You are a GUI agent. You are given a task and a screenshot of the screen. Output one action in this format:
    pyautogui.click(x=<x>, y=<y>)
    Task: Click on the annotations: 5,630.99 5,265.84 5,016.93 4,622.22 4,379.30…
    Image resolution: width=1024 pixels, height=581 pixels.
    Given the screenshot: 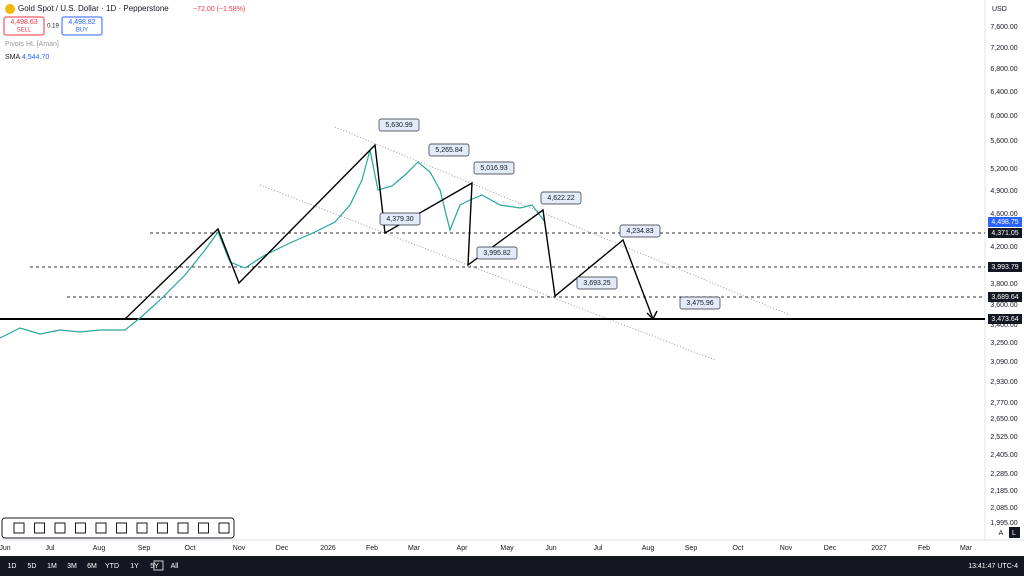 What is the action you would take?
    pyautogui.click(x=549, y=214)
    